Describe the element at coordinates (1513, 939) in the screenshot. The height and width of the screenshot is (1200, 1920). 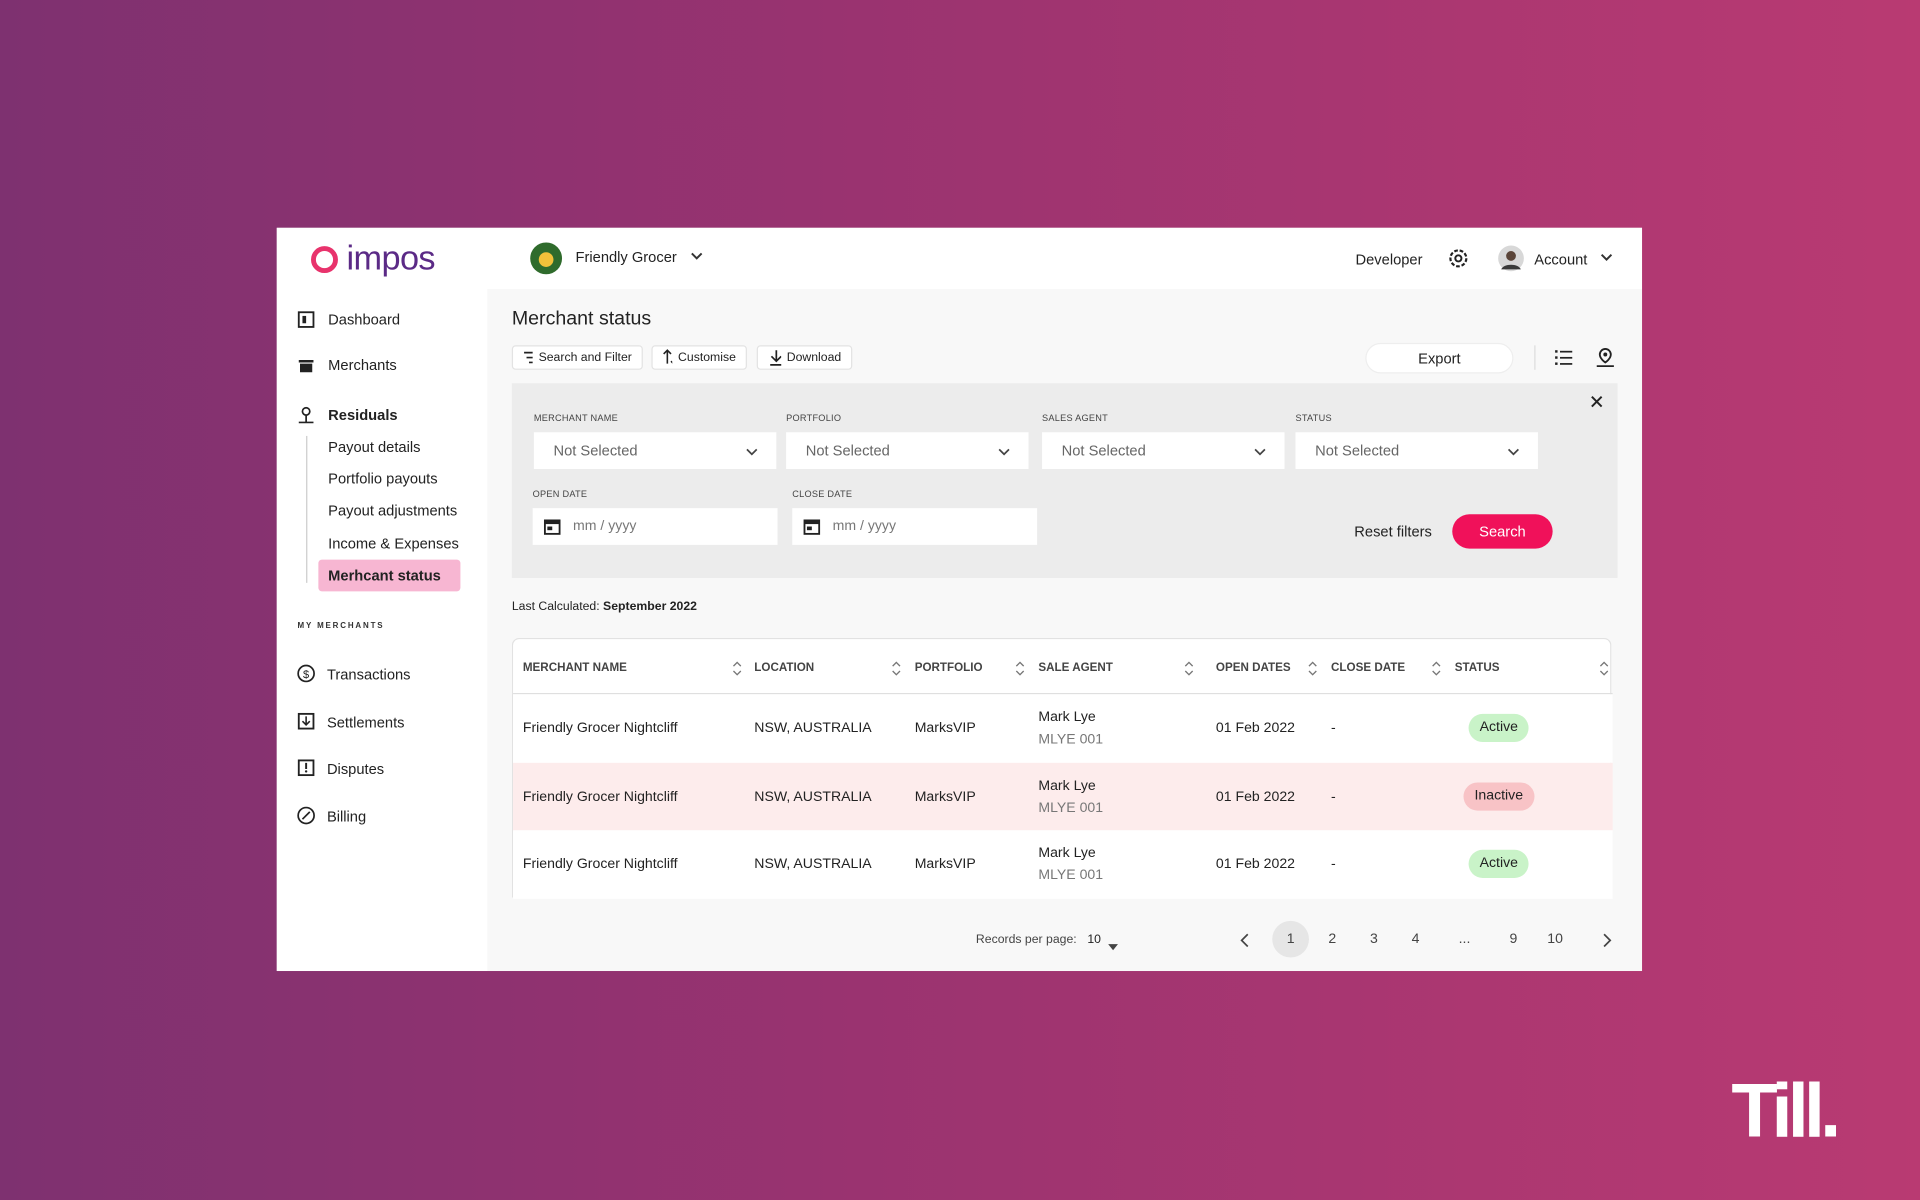
I see `page-button: 9` at that location.